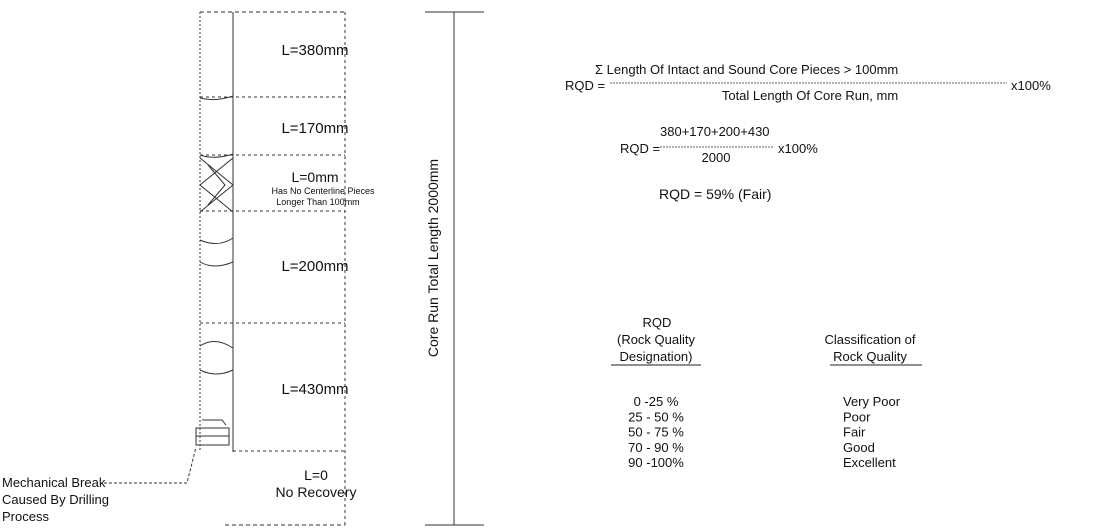  Describe the element at coordinates (640, 148) in the screenshot. I see `calc-lhs: RQD =` at that location.